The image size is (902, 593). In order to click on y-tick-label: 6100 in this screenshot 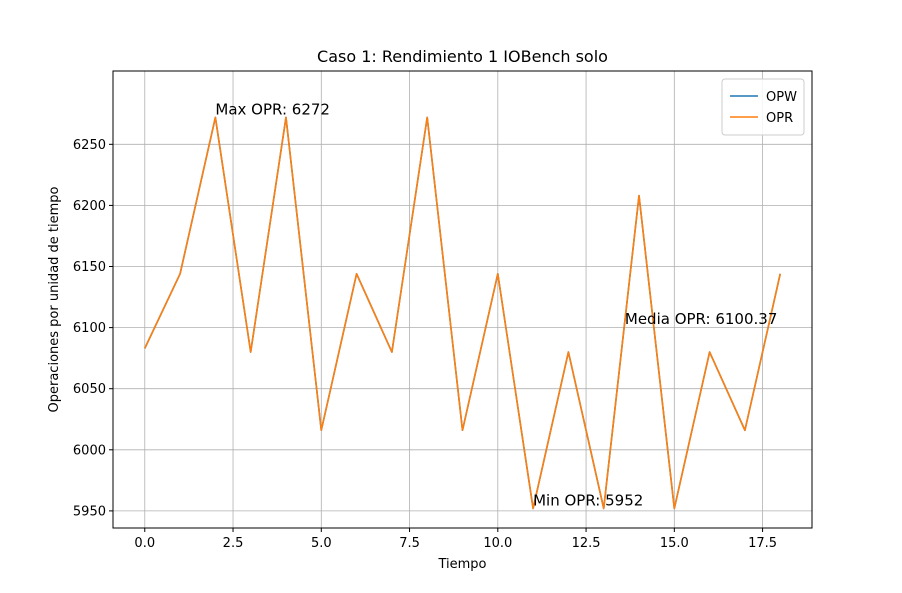, I will do `click(89, 328)`.